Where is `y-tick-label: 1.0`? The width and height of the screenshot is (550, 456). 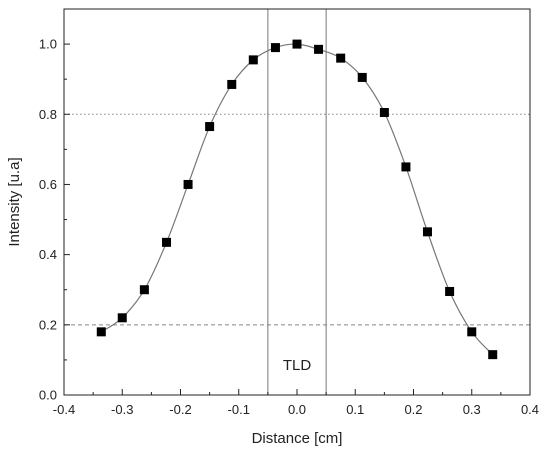 y-tick-label: 1.0 is located at coordinates (48, 44).